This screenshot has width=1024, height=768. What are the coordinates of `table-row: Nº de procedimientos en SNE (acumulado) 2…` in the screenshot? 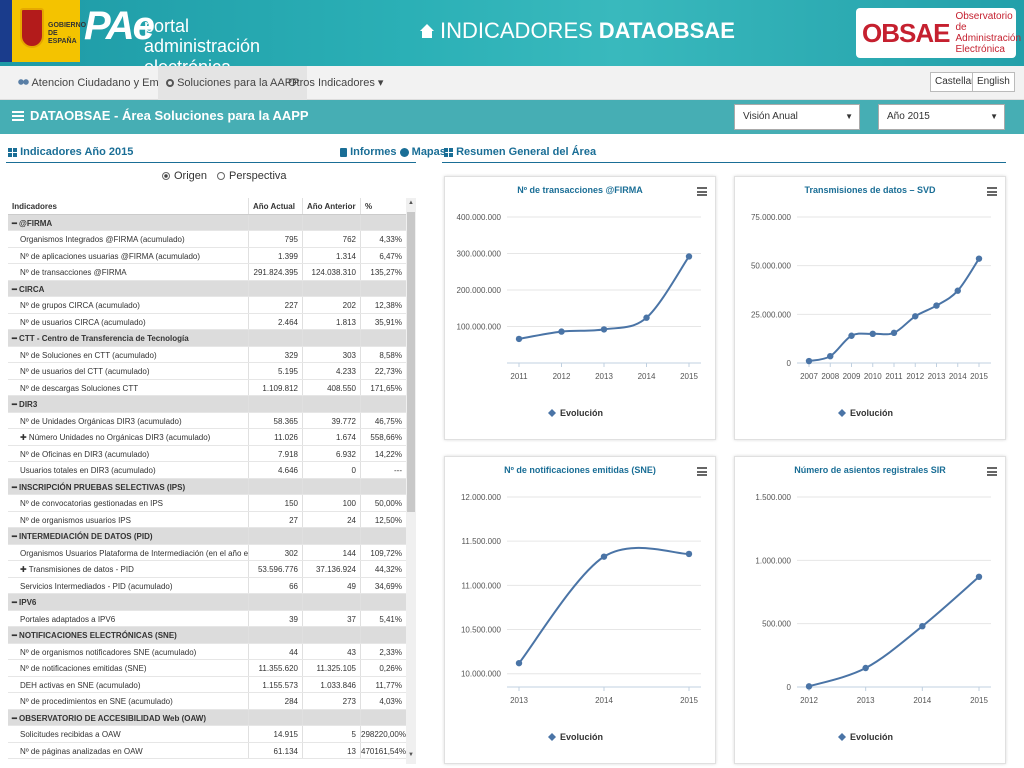 It's located at (207, 701).